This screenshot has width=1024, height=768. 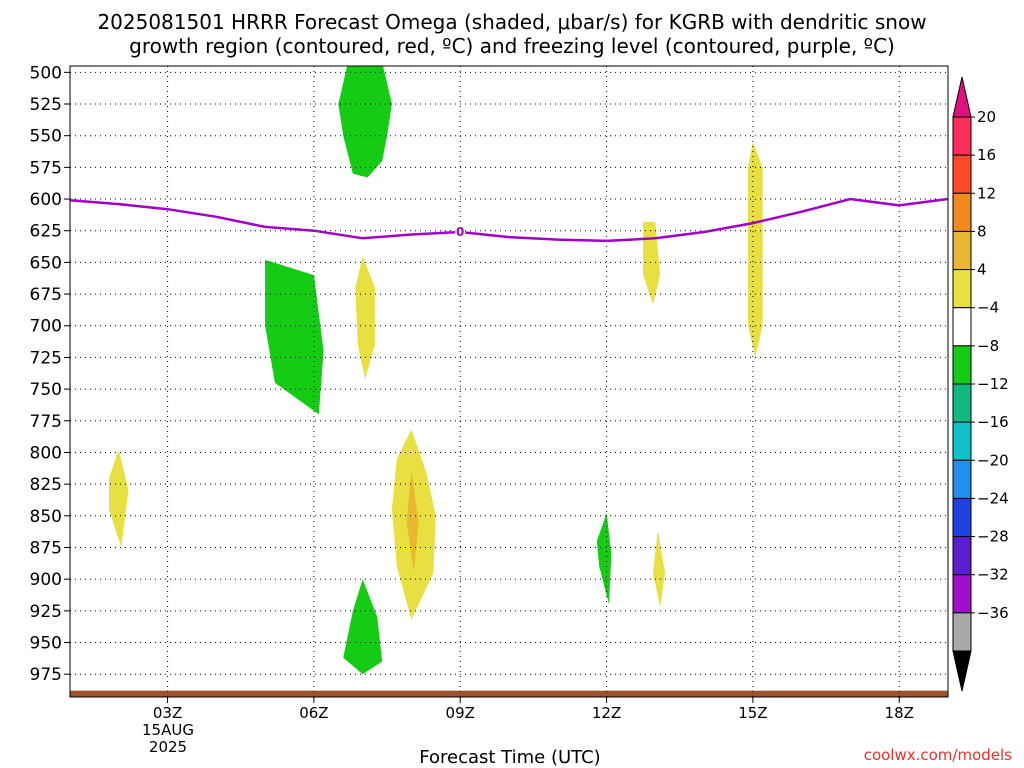 What do you see at coordinates (46, 105) in the screenshot?
I see `y-tick-label-525: 525` at bounding box center [46, 105].